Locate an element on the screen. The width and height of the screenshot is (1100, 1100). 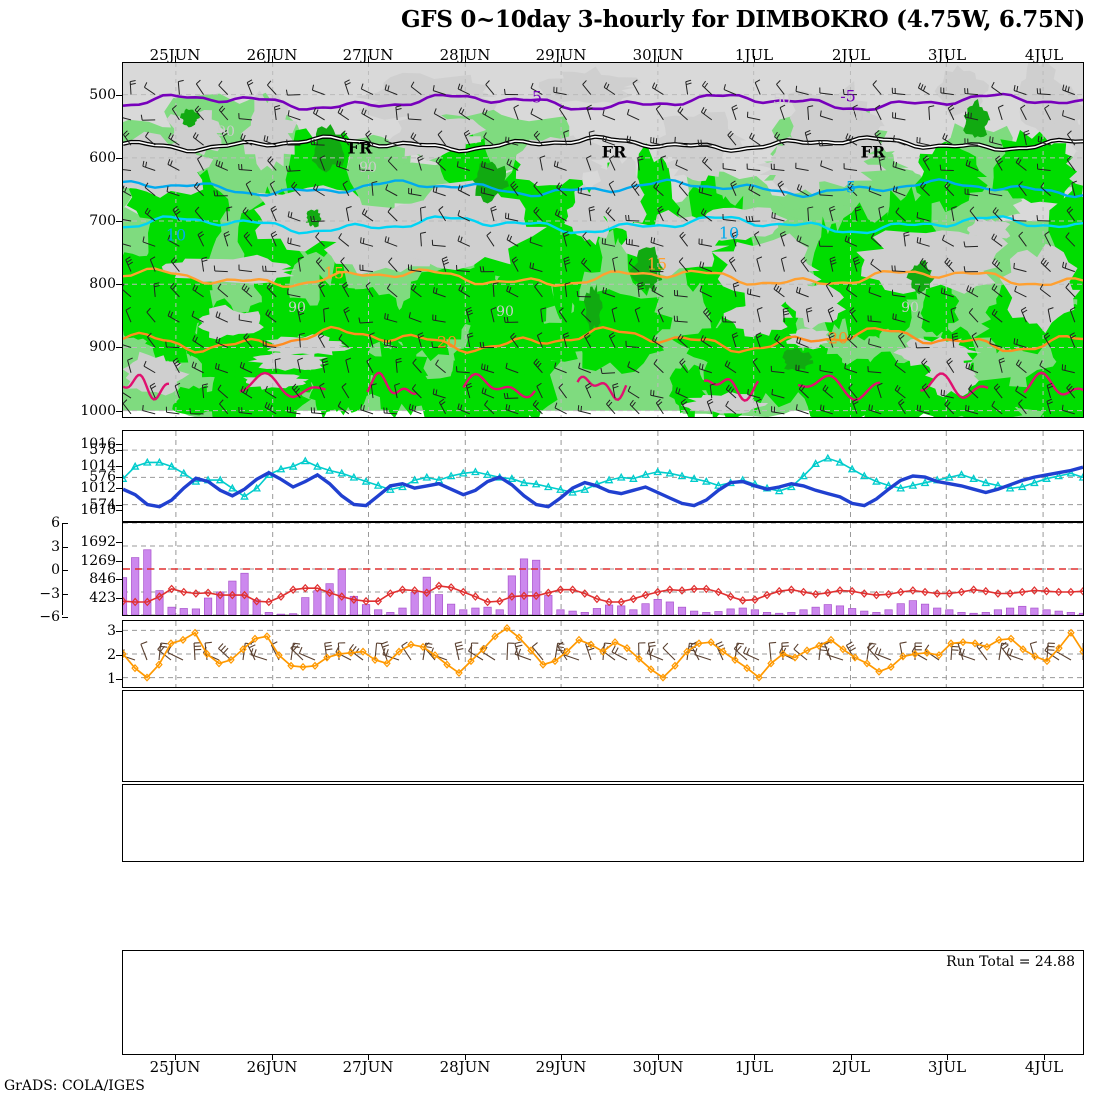
date-label-bottom: 1JUL is located at coordinates (754, 1067).